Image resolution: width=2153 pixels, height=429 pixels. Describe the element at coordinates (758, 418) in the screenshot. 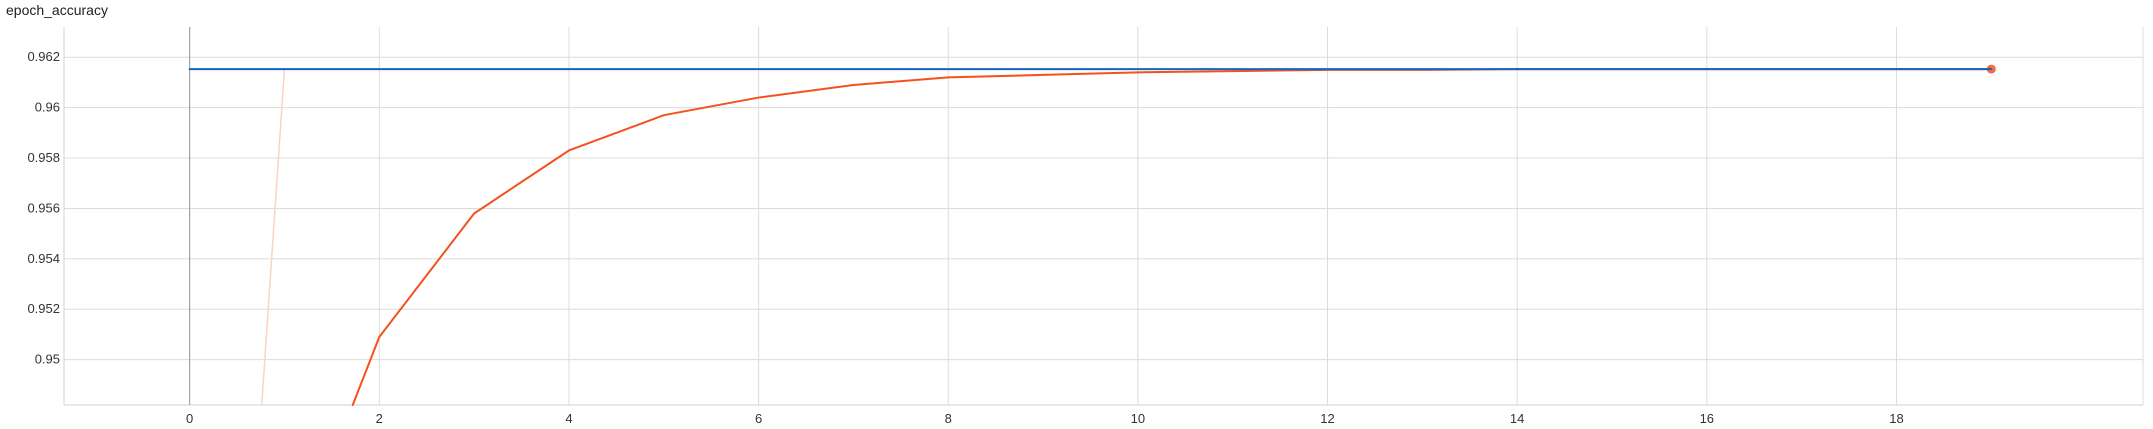

I see `x-tick-label: 6` at that location.